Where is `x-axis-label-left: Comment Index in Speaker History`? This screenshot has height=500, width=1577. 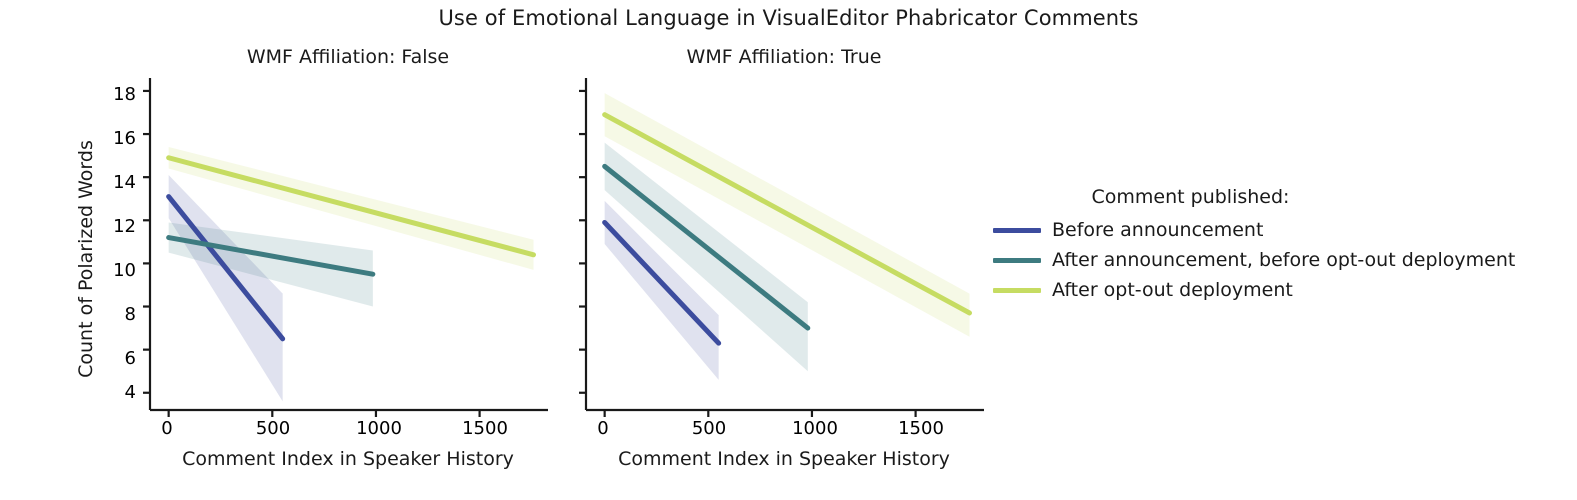
x-axis-label-left: Comment Index in Speaker History is located at coordinates (348, 459).